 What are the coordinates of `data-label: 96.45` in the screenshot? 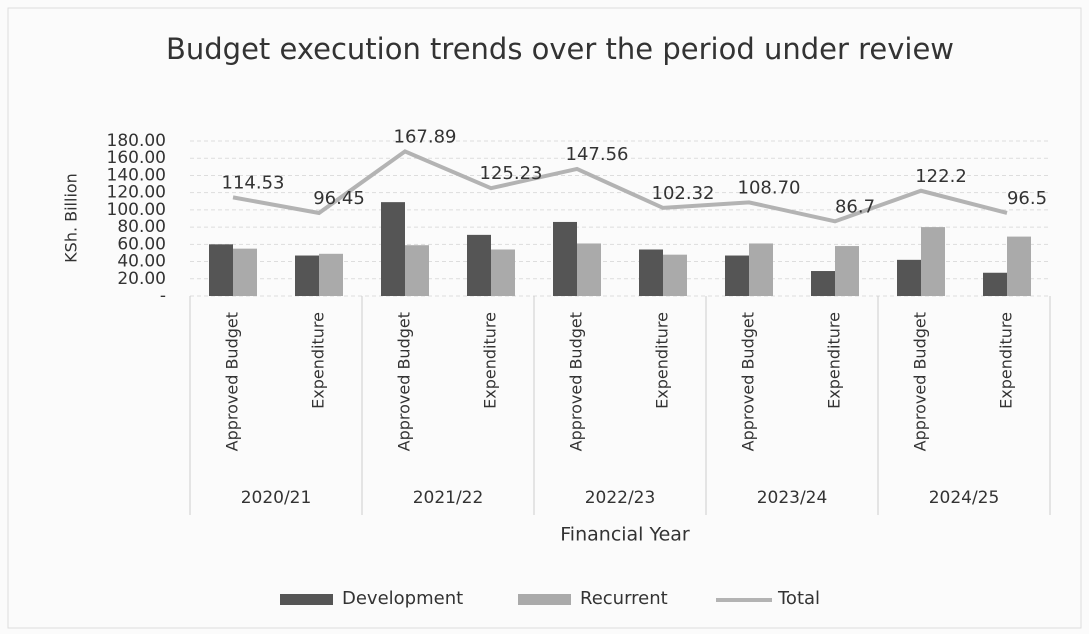 It's located at (339, 198).